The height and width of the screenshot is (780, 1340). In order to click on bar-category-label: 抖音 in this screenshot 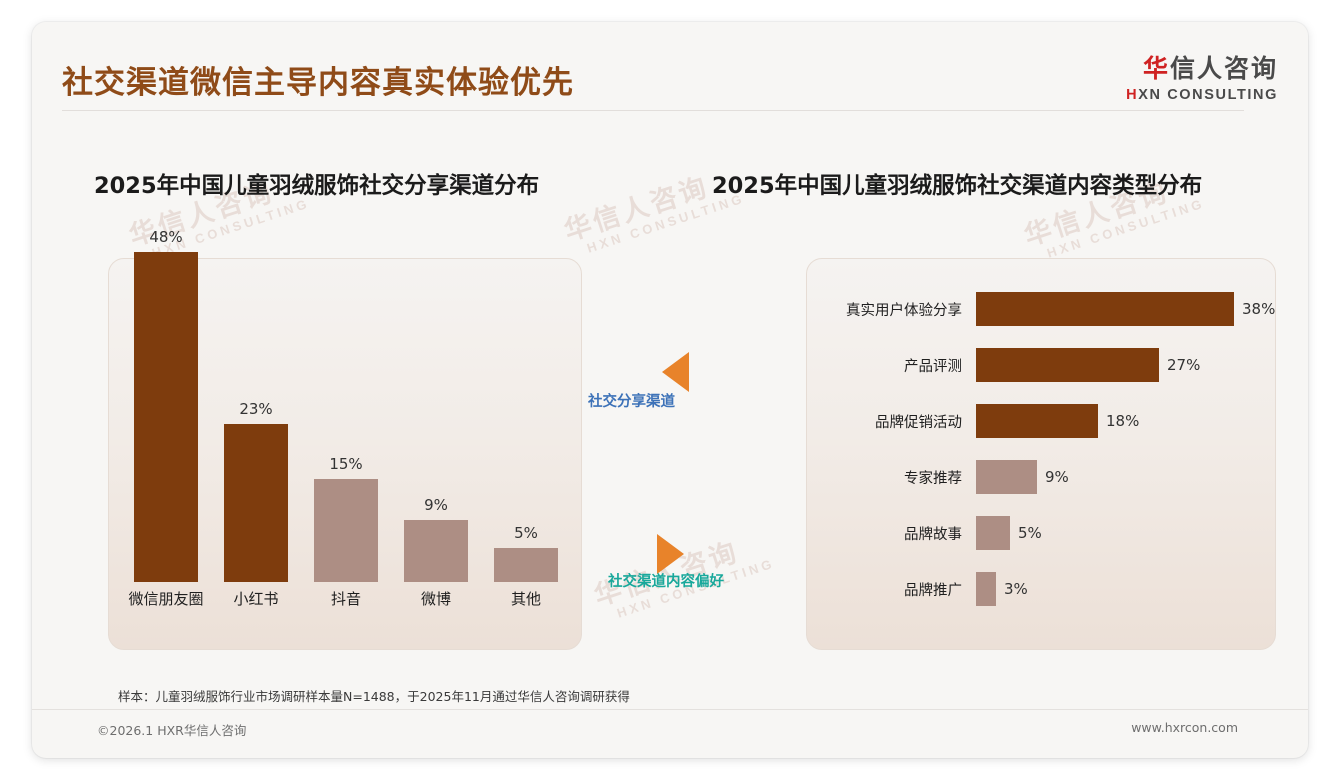, I will do `click(345, 599)`.